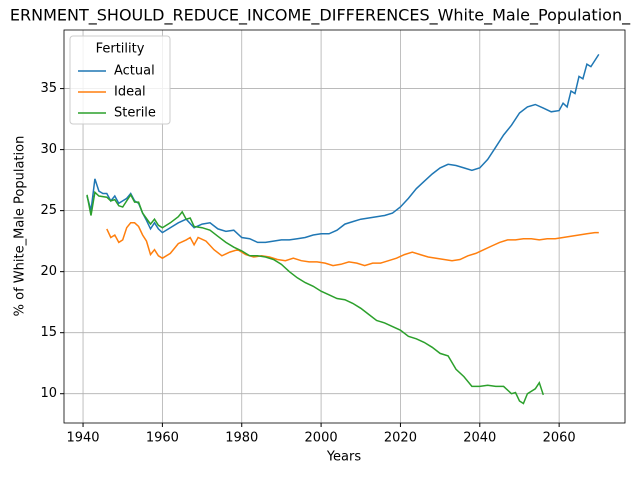  What do you see at coordinates (479, 438) in the screenshot?
I see `x-tick-label: 2040` at bounding box center [479, 438].